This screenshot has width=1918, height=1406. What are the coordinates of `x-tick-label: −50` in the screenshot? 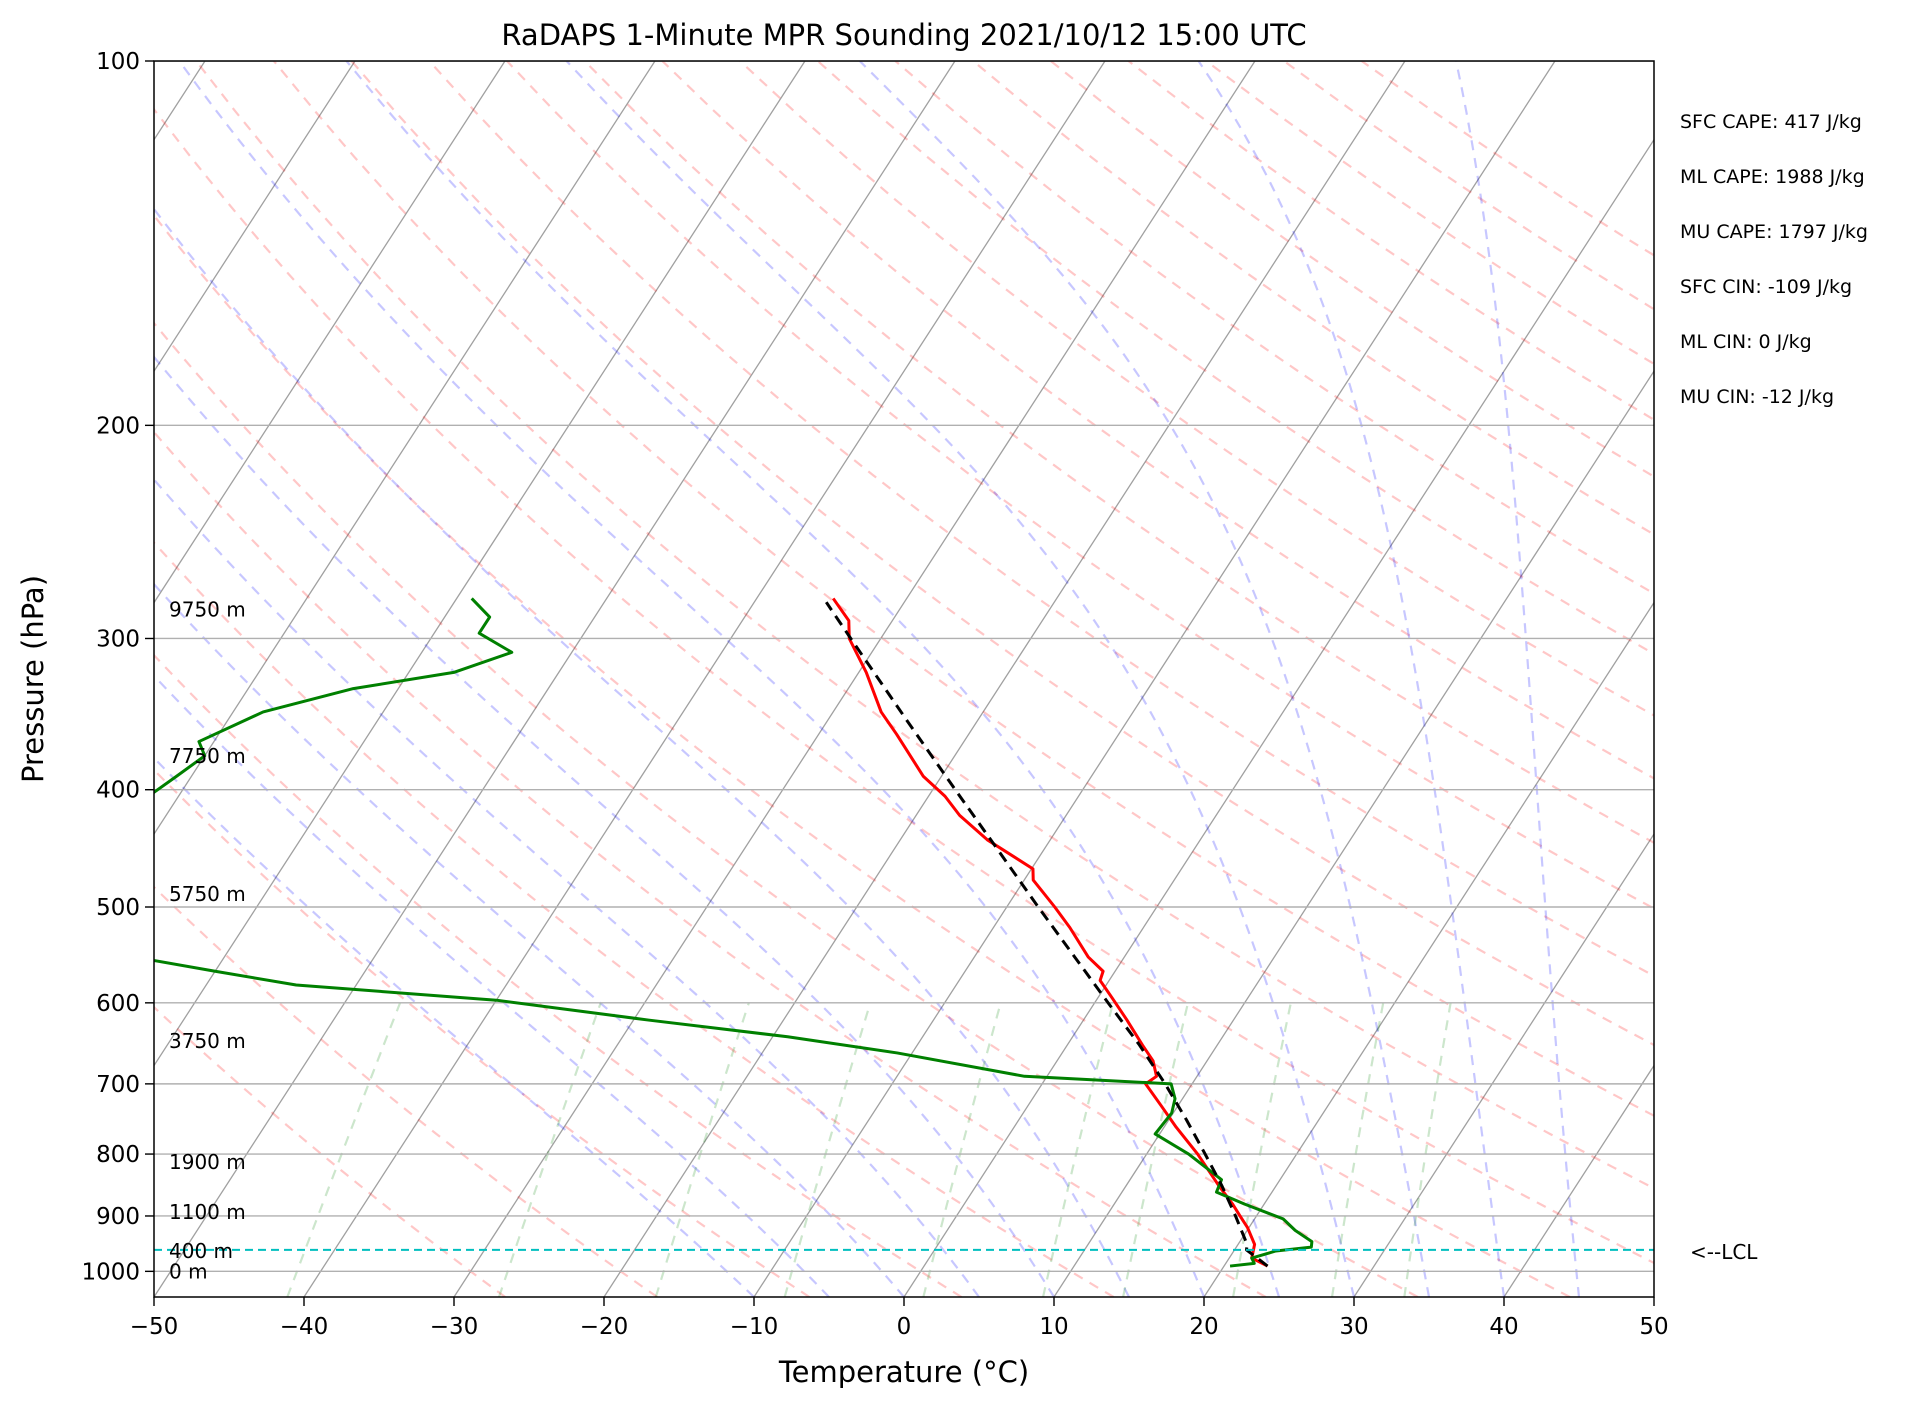 It's located at (154, 1327).